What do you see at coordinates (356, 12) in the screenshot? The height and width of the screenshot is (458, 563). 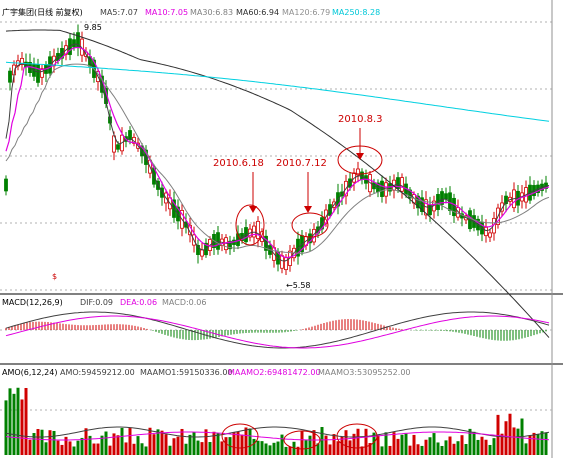 I see `ma250-label: MA250:8.28` at bounding box center [356, 12].